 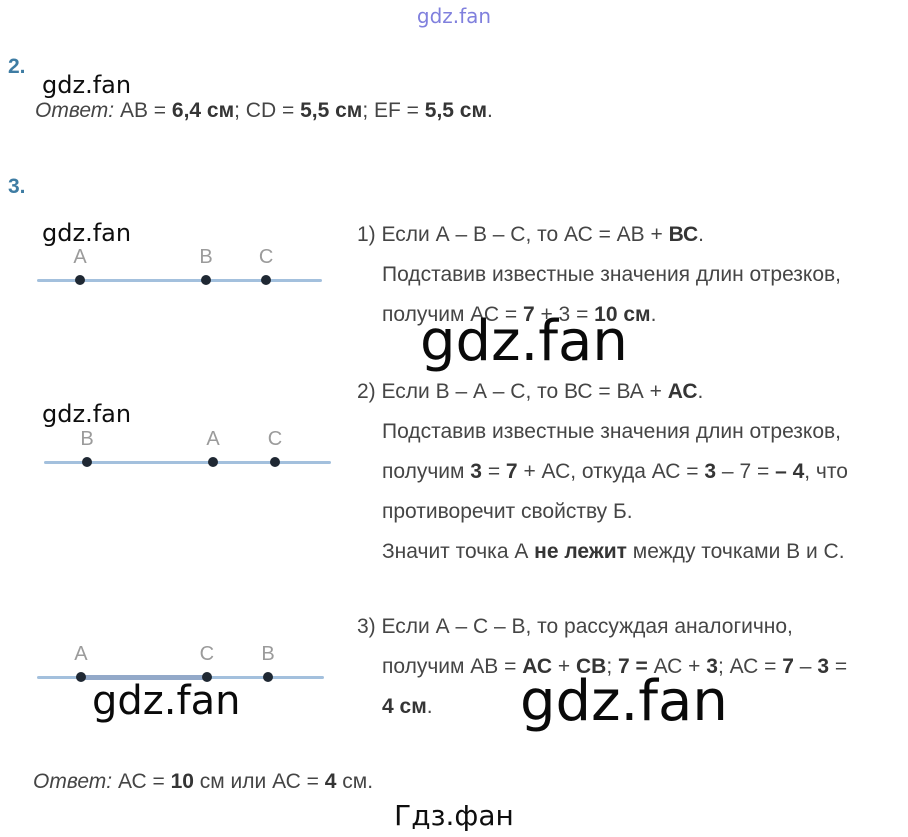 I want to click on bold-text: 10 см, so click(x=622, y=314).